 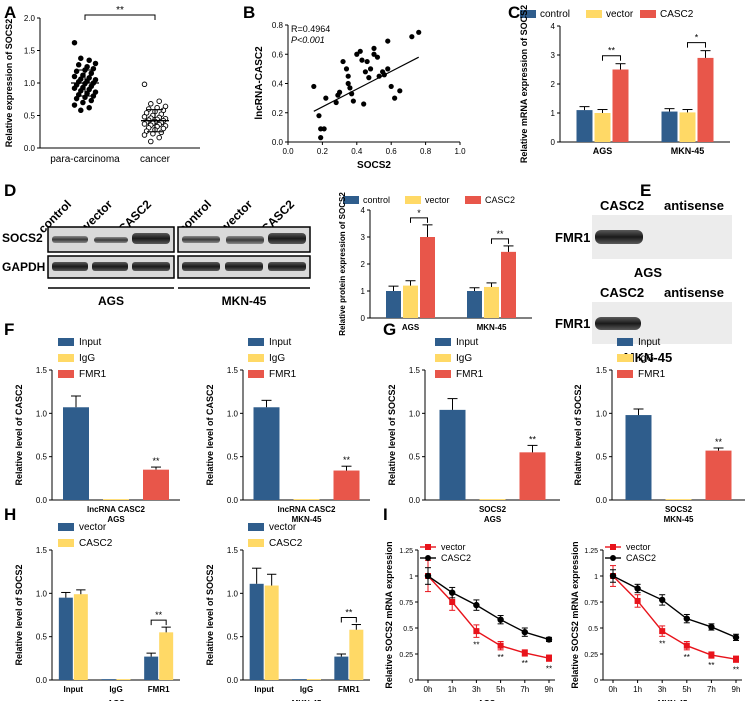 I want to click on y-axis-title: Relative expression of SOCS2, so click(x=9, y=83).